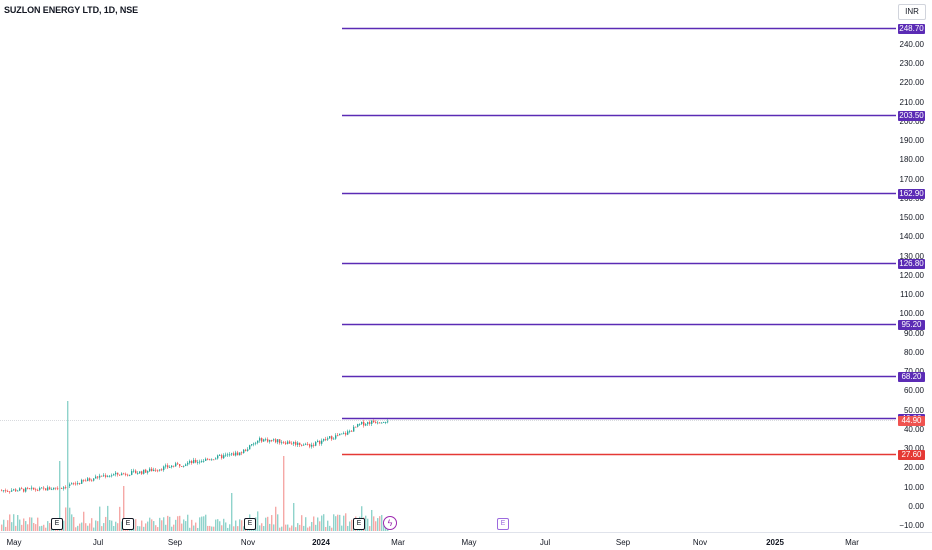 The height and width of the screenshot is (550, 932). What do you see at coordinates (503, 524) in the screenshot?
I see `future-earnings-marker: E` at bounding box center [503, 524].